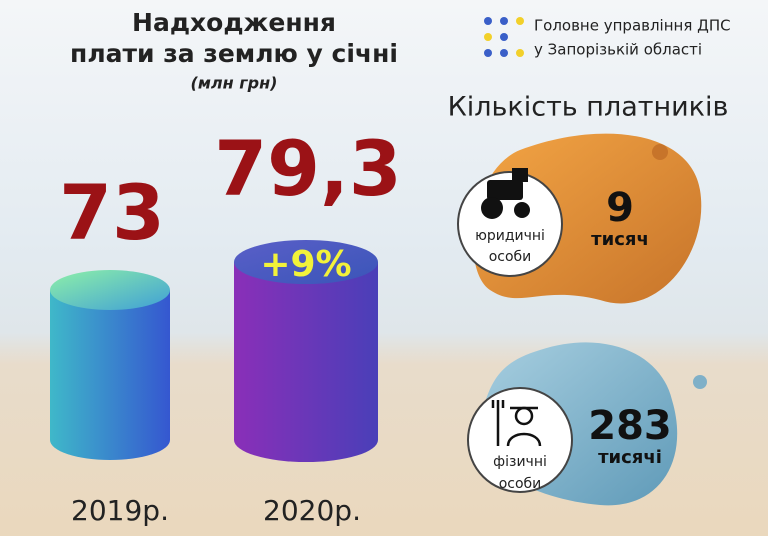 This screenshot has height=536, width=768. Describe the element at coordinates (630, 426) in the screenshot. I see `count: 283` at that location.